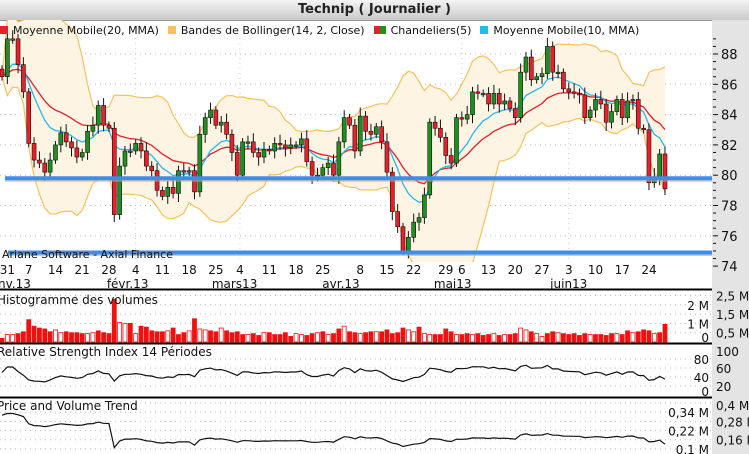 The image size is (749, 454). What do you see at coordinates (79, 30) in the screenshot?
I see `legend-item-ma20: Moyenne Mobile(20, MMA)` at bounding box center [79, 30].